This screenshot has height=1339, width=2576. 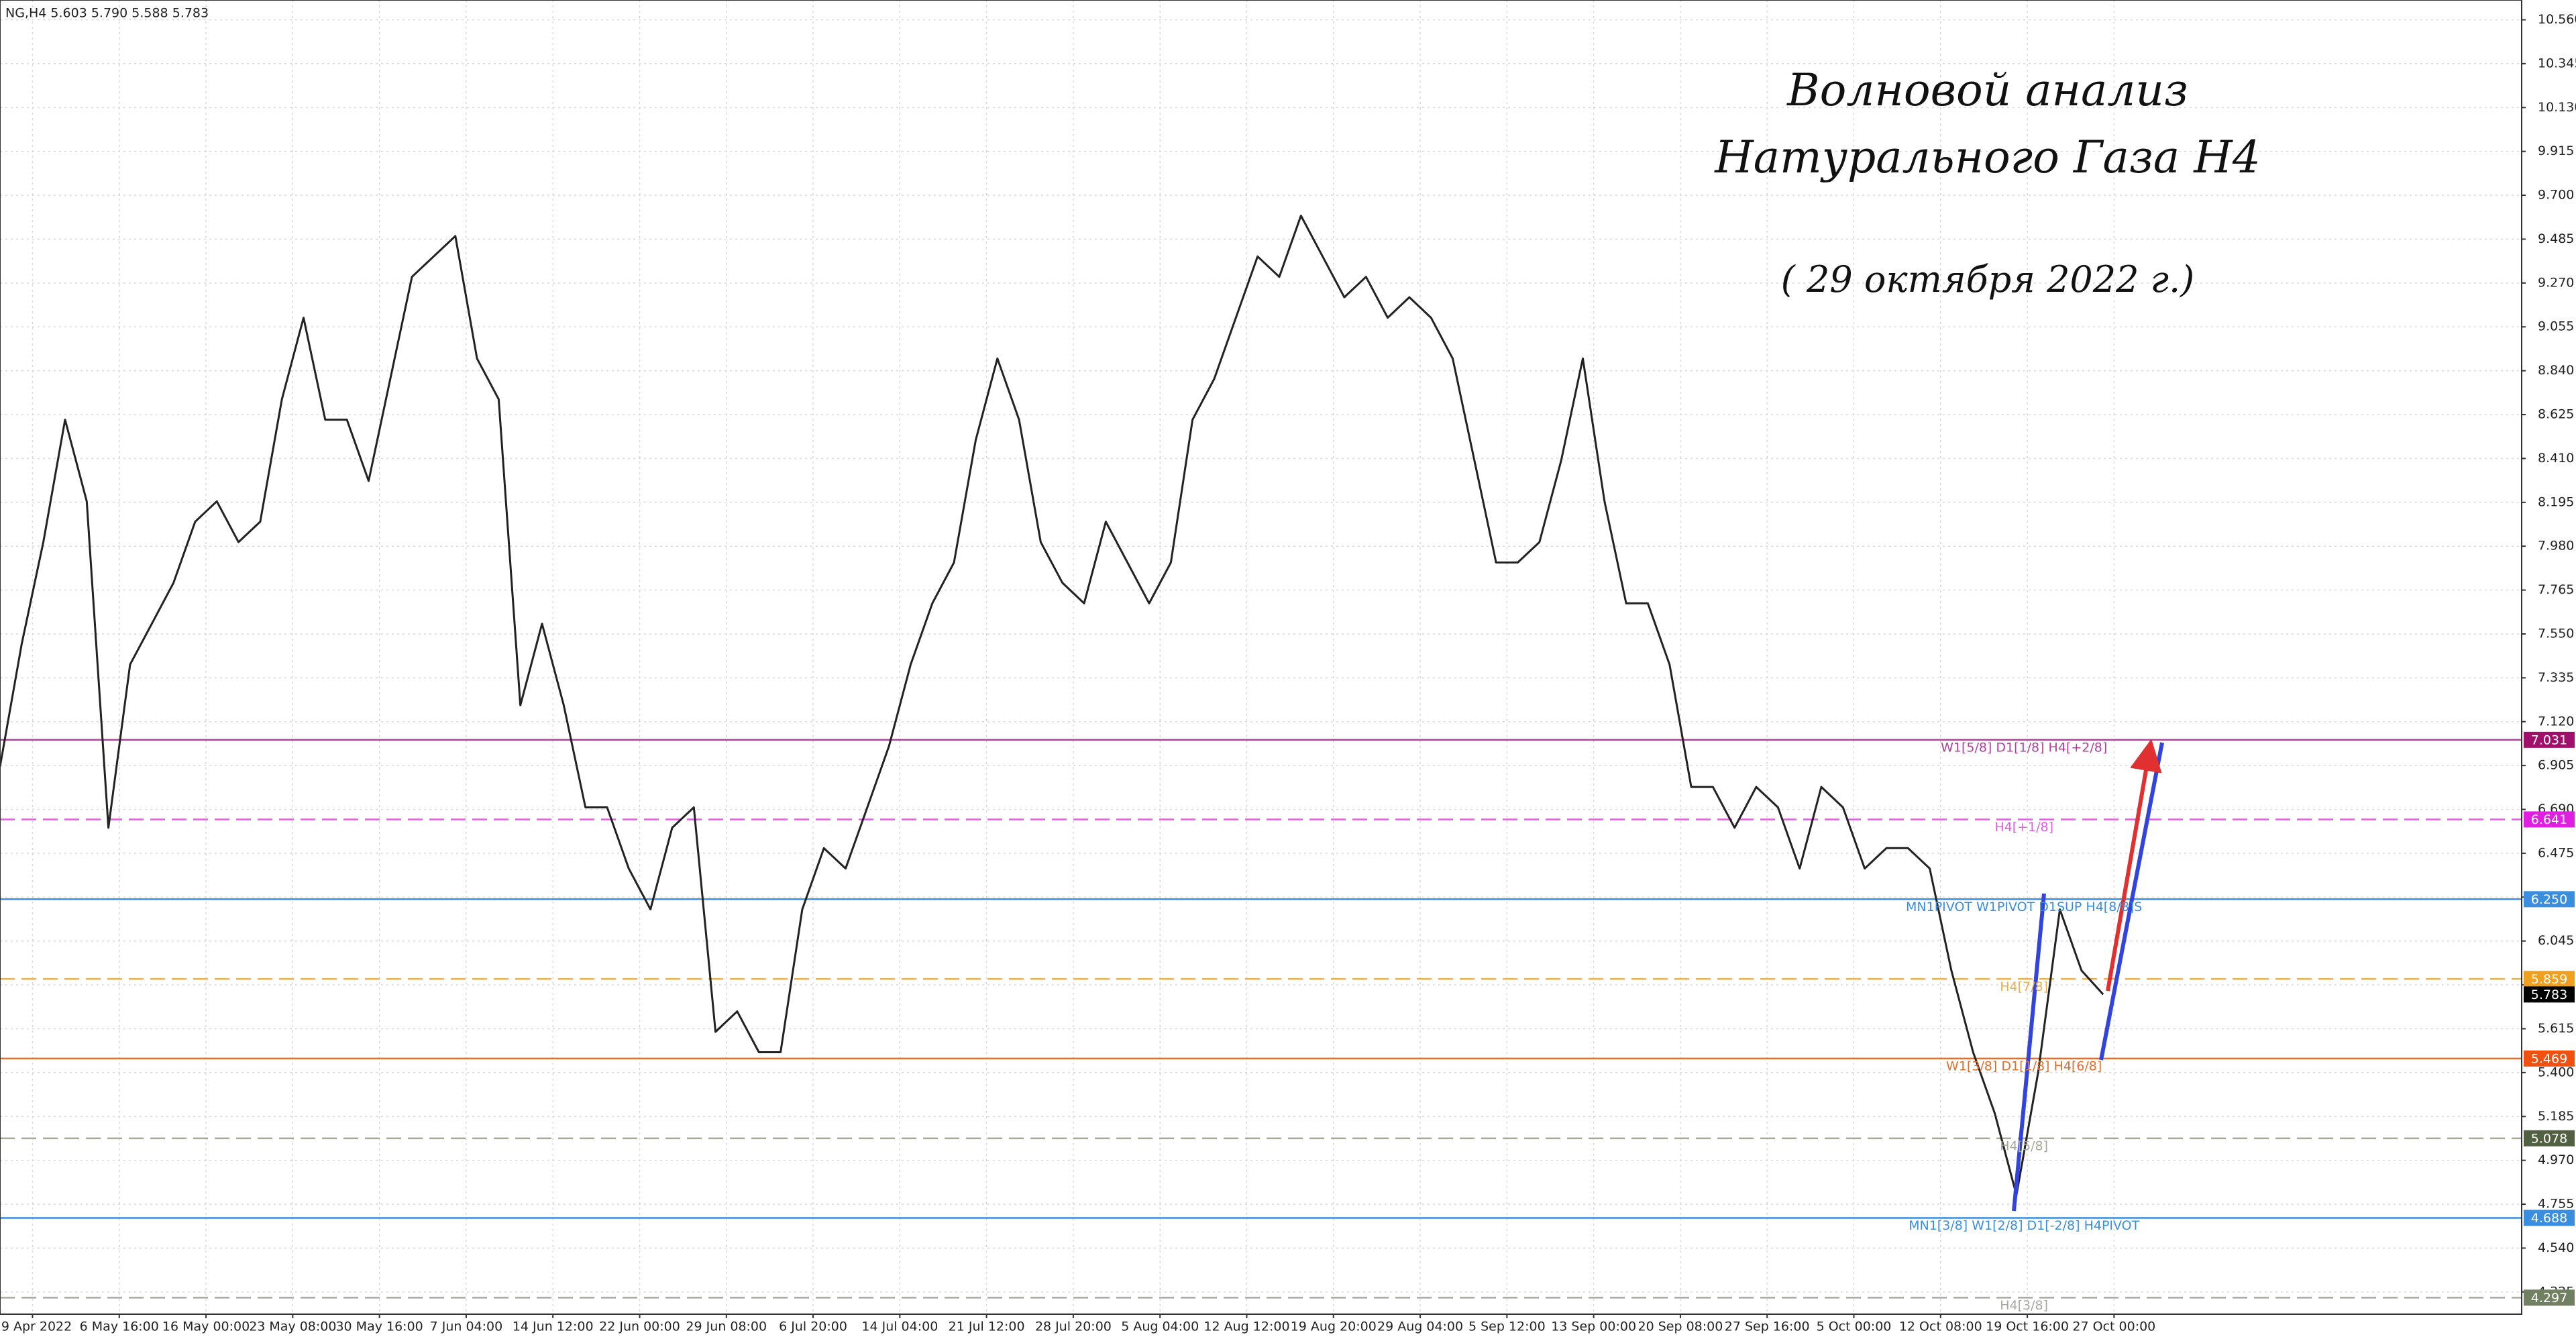 What do you see at coordinates (1246, 1327) in the screenshot?
I see `x-tick-label: 12 Aug 12:00` at bounding box center [1246, 1327].